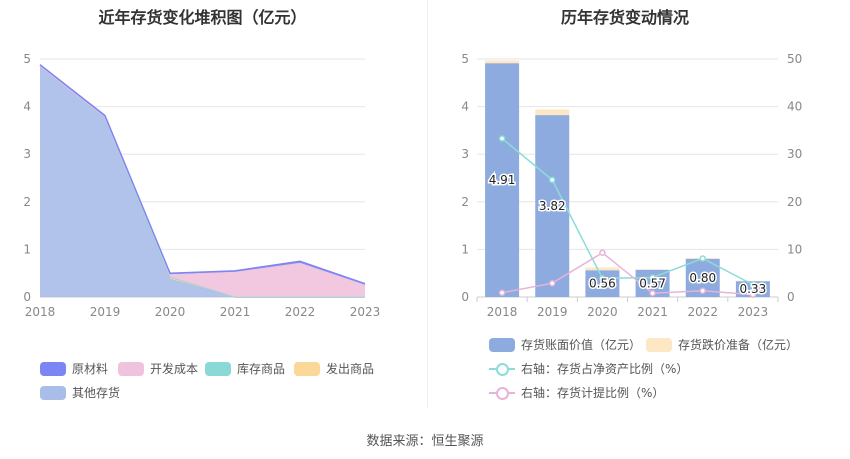 The height and width of the screenshot is (459, 850). Describe the element at coordinates (794, 202) in the screenshot. I see `right-y-right-tick-label: 20` at that location.